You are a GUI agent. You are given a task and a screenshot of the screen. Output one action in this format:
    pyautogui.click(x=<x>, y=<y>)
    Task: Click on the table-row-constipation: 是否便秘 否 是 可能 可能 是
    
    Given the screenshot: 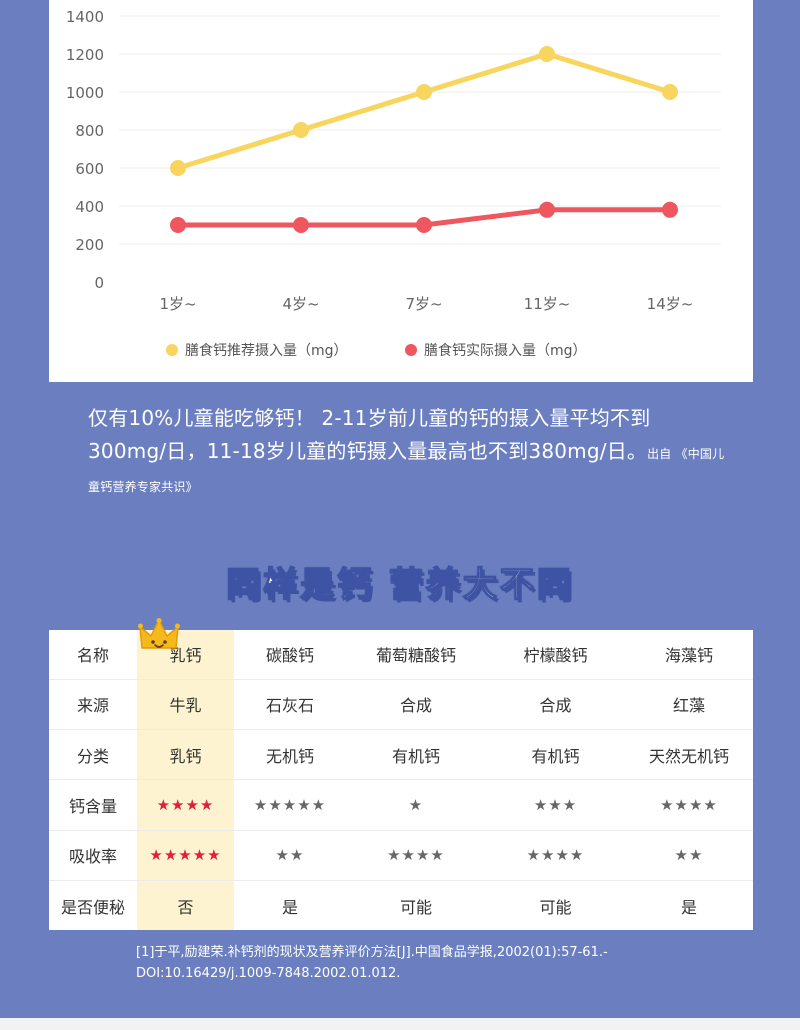 What is the action you would take?
    pyautogui.click(x=401, y=905)
    